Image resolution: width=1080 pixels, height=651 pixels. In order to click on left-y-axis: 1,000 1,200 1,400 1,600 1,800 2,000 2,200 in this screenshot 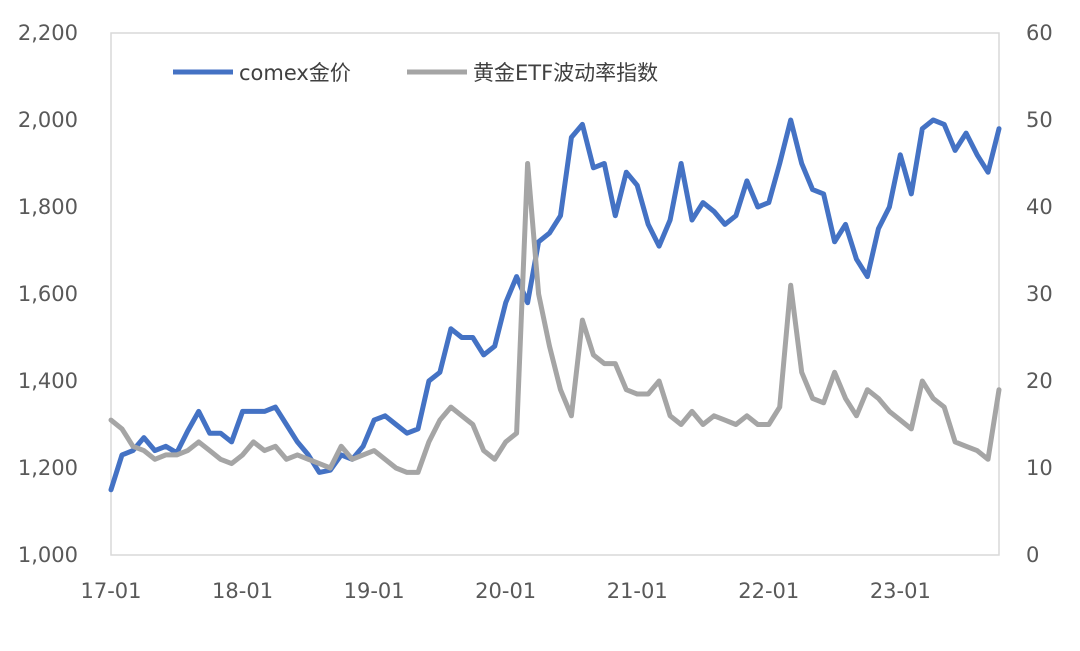, I will do `click(48, 294)`.